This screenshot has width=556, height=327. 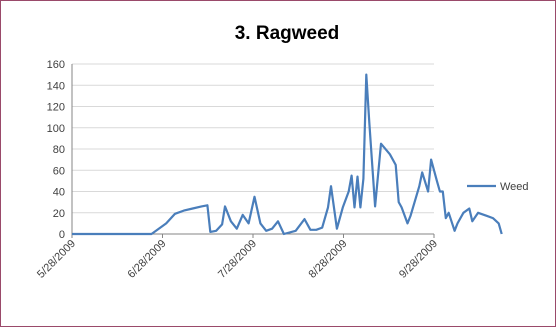 I want to click on x-tick-label: 5/28/2009, so click(x=56, y=259).